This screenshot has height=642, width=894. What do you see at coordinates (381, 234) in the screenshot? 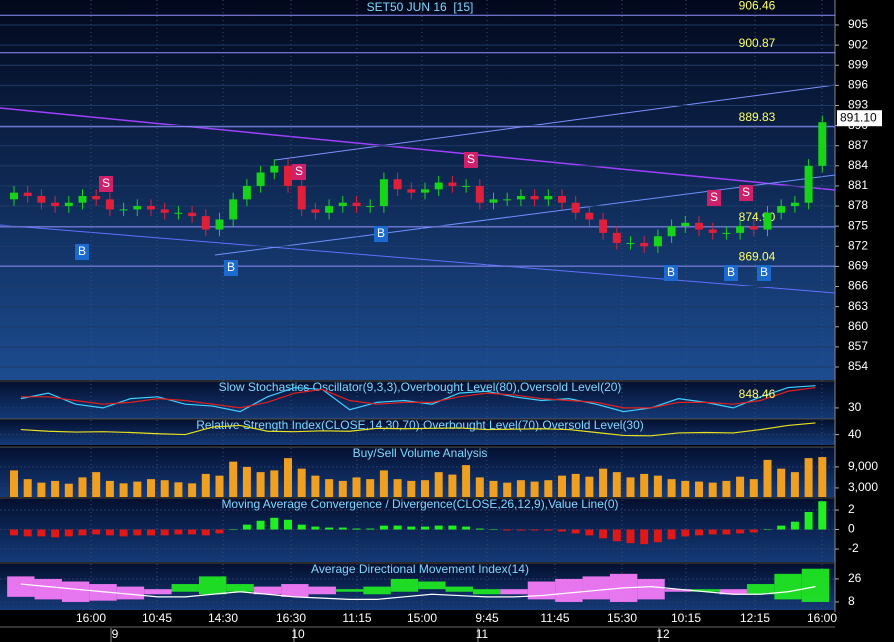
I see `signal-box` at bounding box center [381, 234].